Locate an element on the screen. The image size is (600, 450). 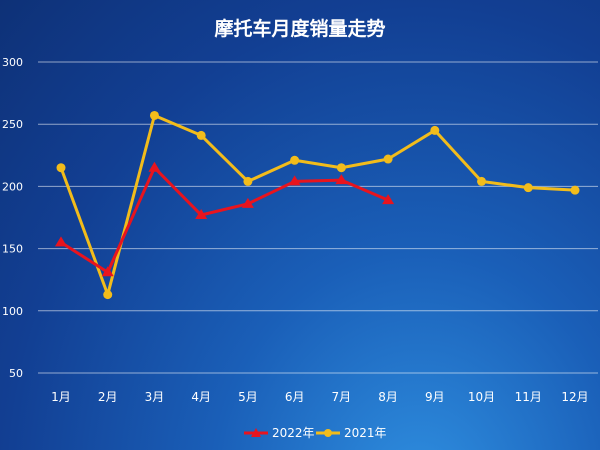
series-line is located at coordinates (224, 220).